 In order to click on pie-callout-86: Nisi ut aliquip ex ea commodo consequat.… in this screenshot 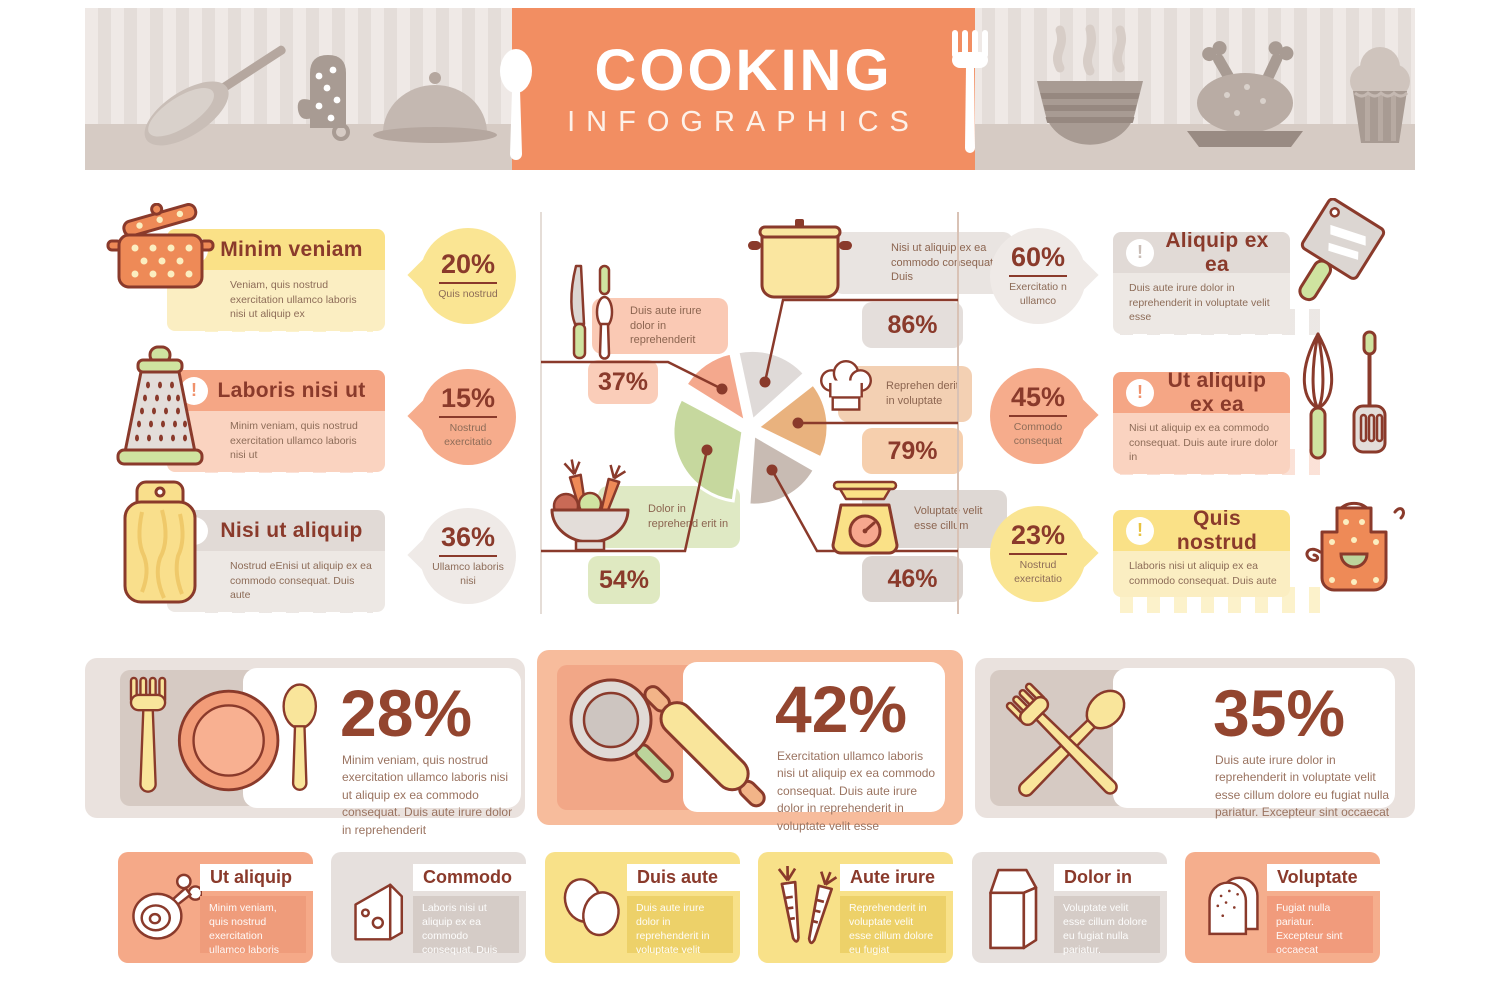, I will do `click(923, 263)`.